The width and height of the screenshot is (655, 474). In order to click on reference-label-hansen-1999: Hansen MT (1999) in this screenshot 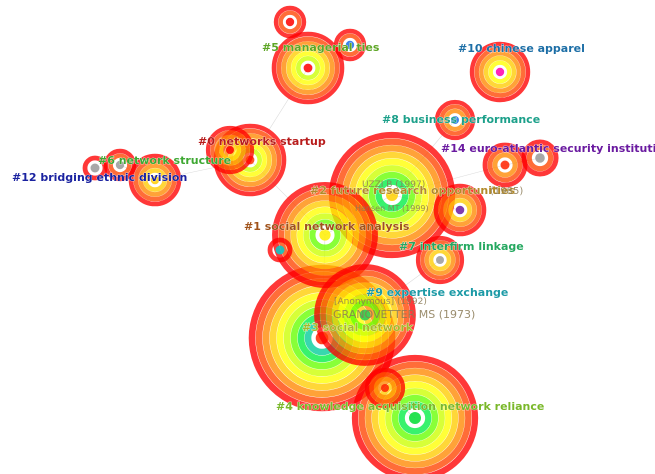, I will do `click(392, 208)`.